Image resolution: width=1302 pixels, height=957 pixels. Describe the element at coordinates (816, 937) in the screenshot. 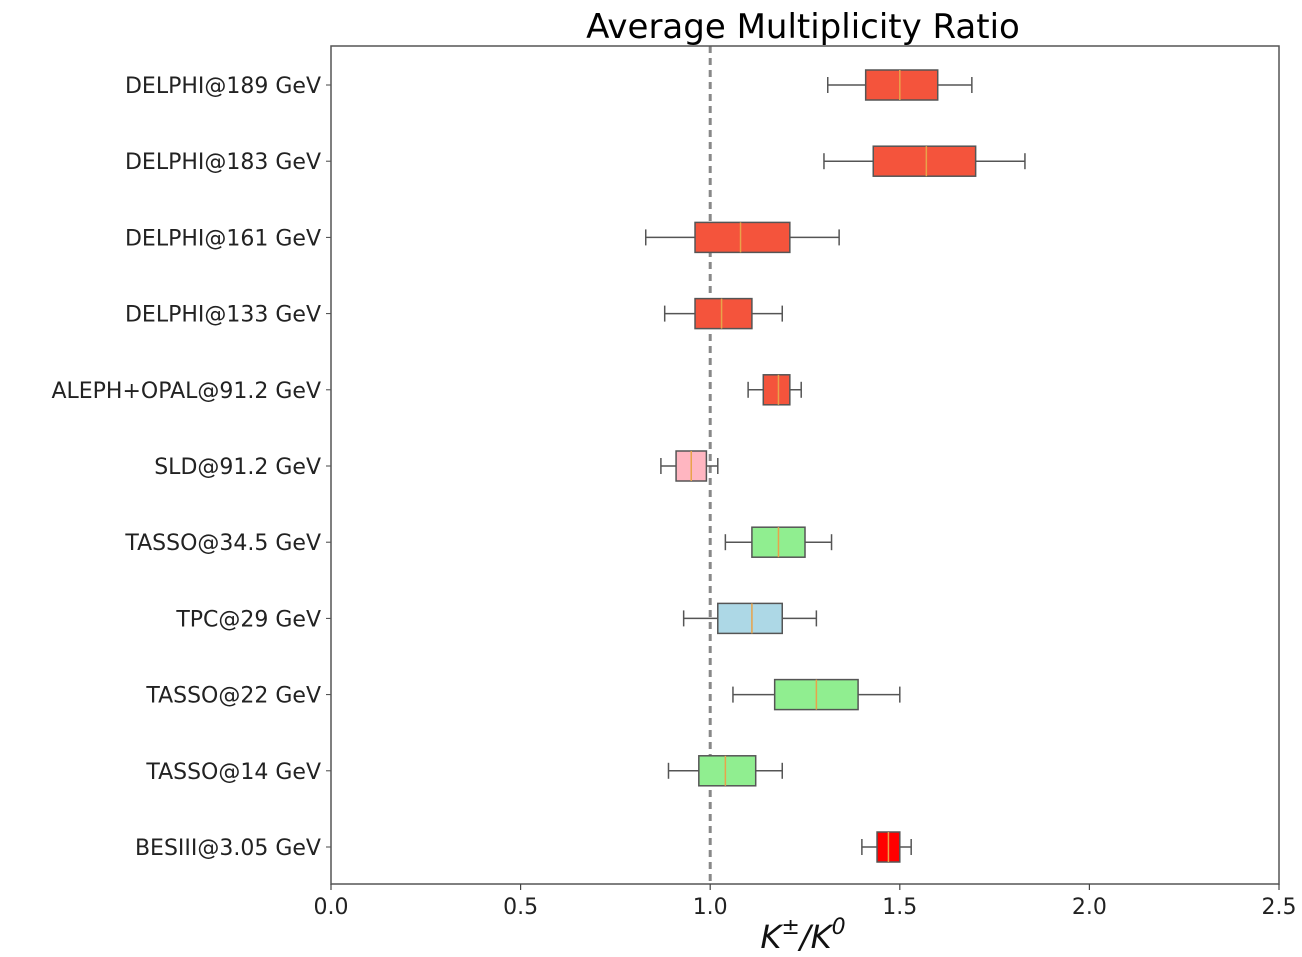

I see `x-axis-label-mid: /K` at that location.